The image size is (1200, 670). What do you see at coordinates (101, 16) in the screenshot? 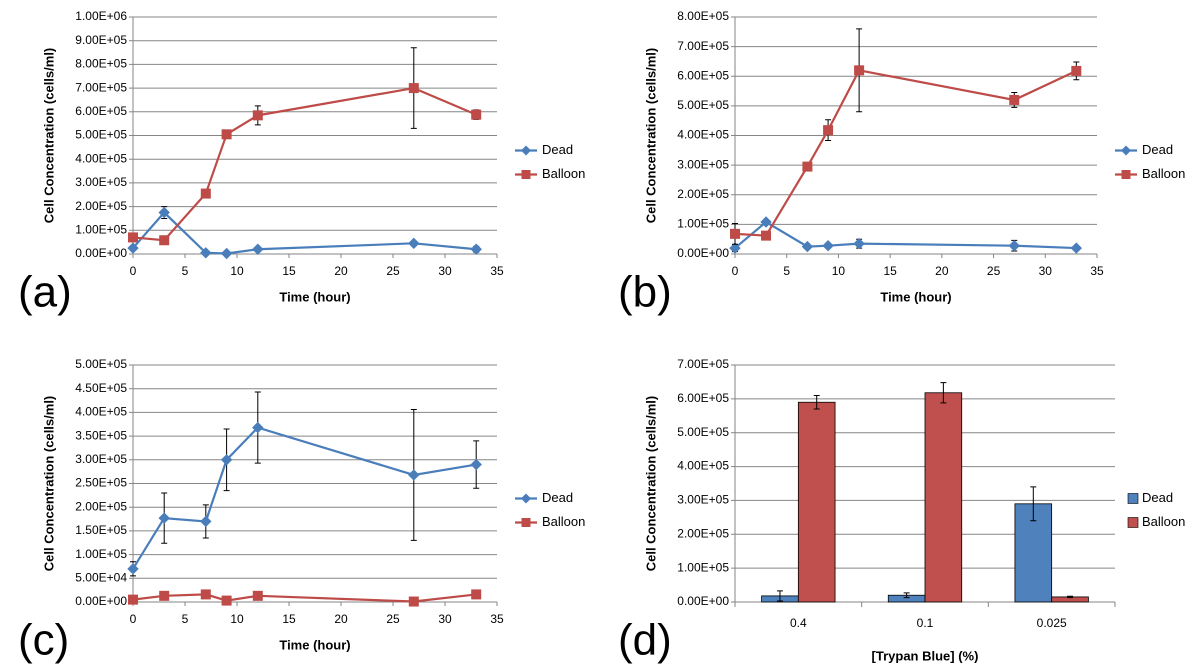
I see `y-tick-label: 1.00E+06` at bounding box center [101, 16].